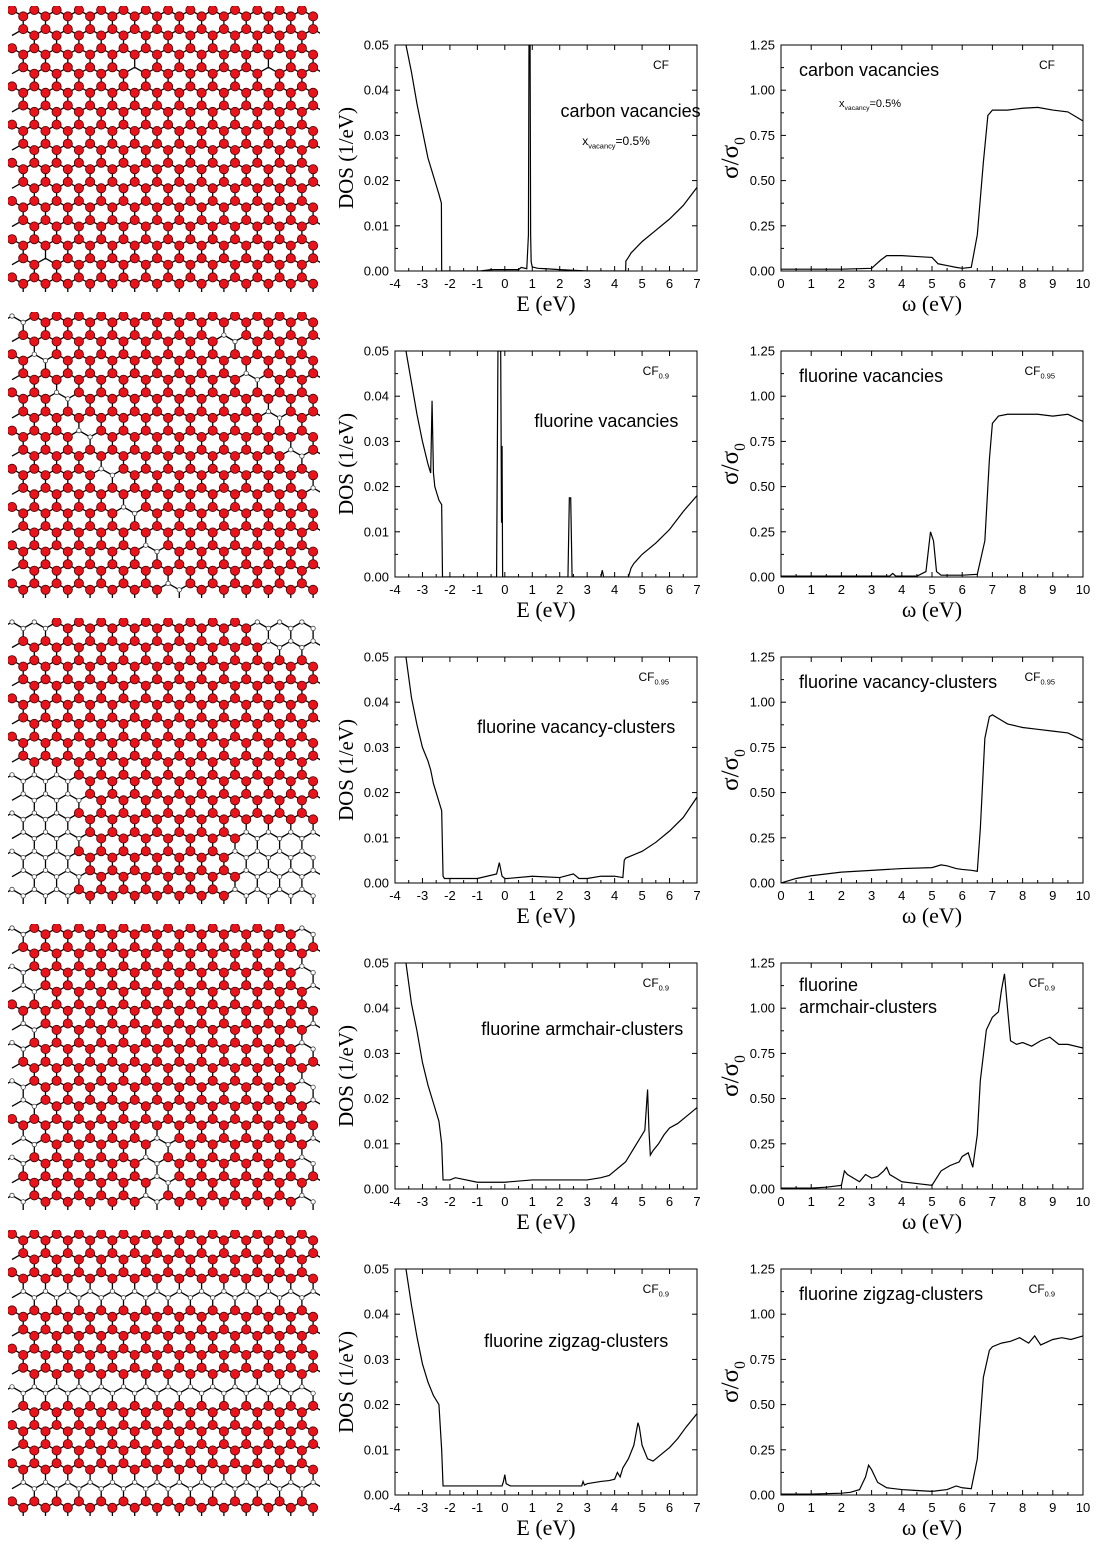  I want to click on y-axis-label: DOS (1/eV), so click(346, 1076).